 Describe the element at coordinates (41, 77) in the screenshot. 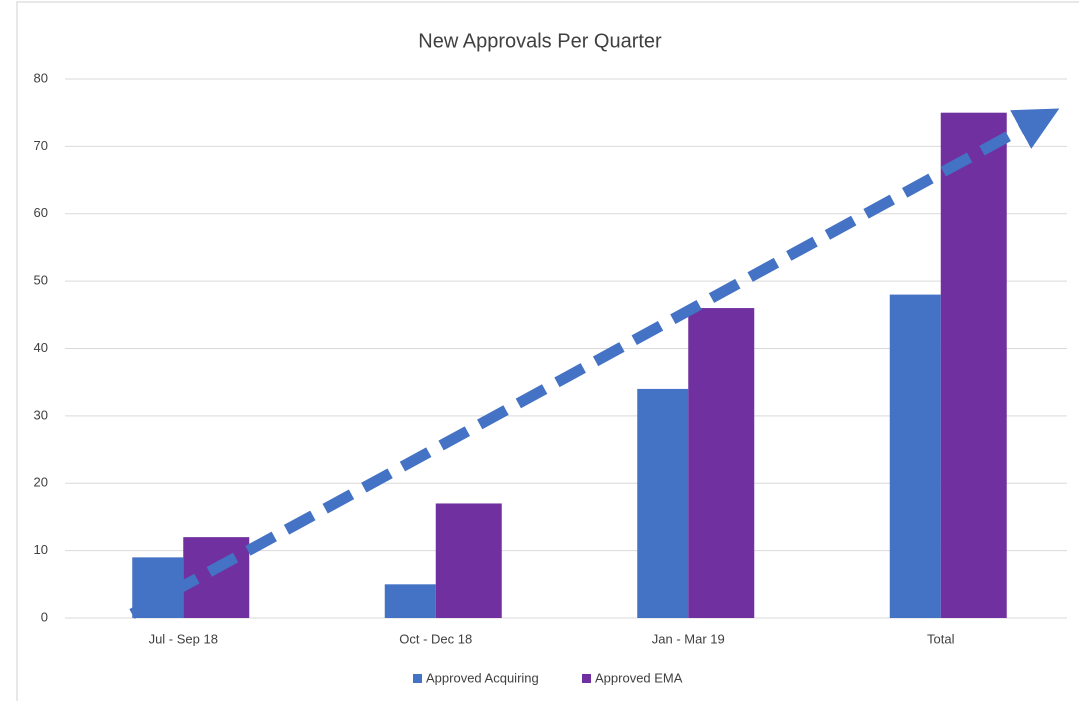

I see `y-tick-label: 80` at that location.